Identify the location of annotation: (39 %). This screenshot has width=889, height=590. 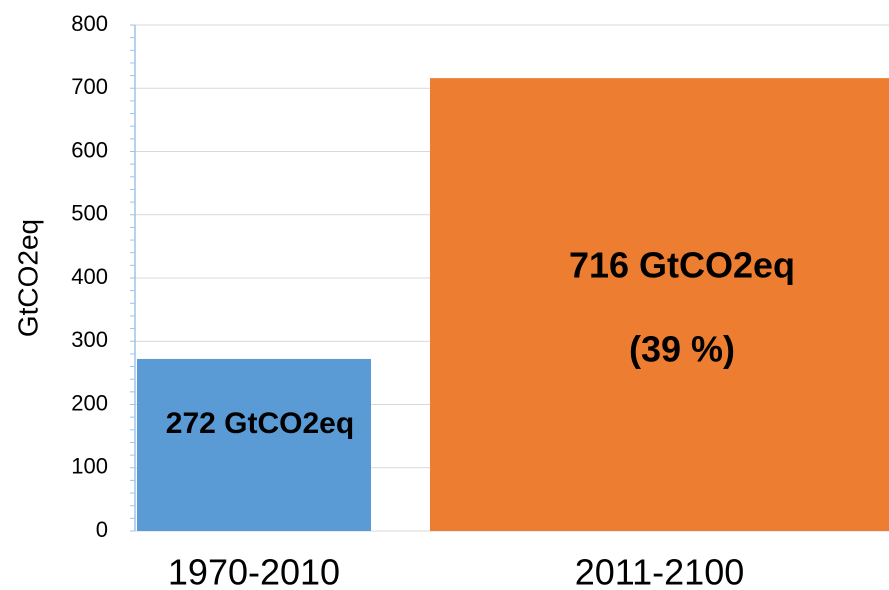
(682, 349).